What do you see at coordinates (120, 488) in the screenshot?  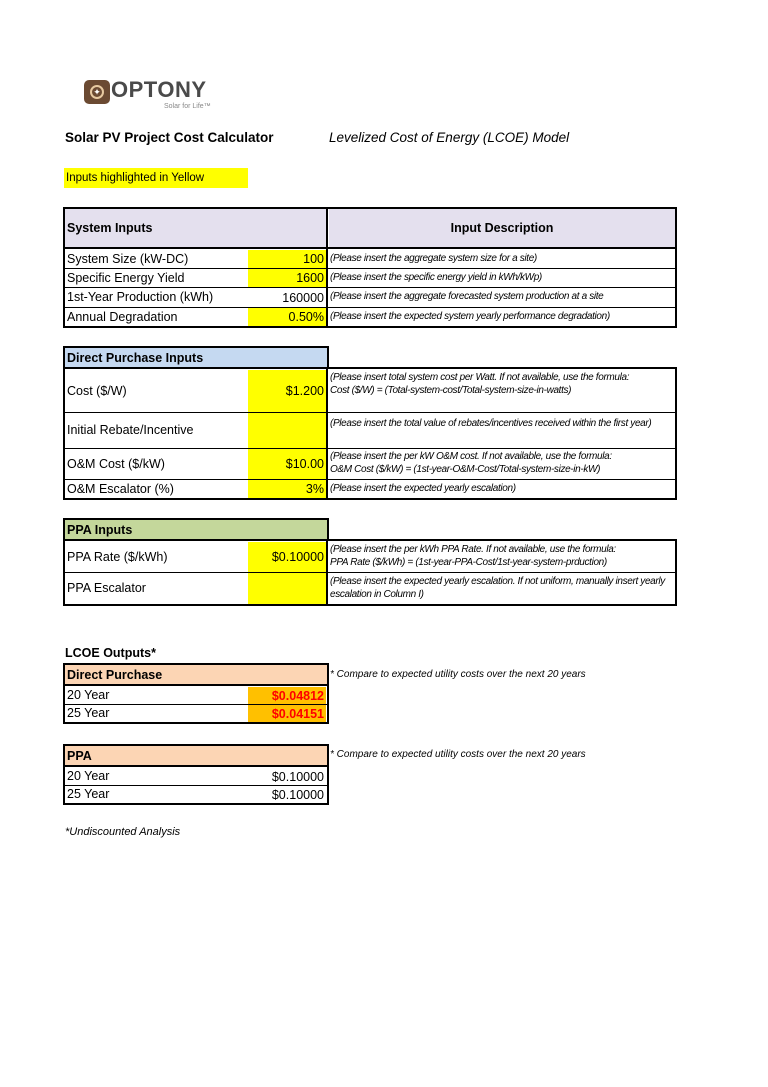 I see `row-label: O&M Escalator (%)` at bounding box center [120, 488].